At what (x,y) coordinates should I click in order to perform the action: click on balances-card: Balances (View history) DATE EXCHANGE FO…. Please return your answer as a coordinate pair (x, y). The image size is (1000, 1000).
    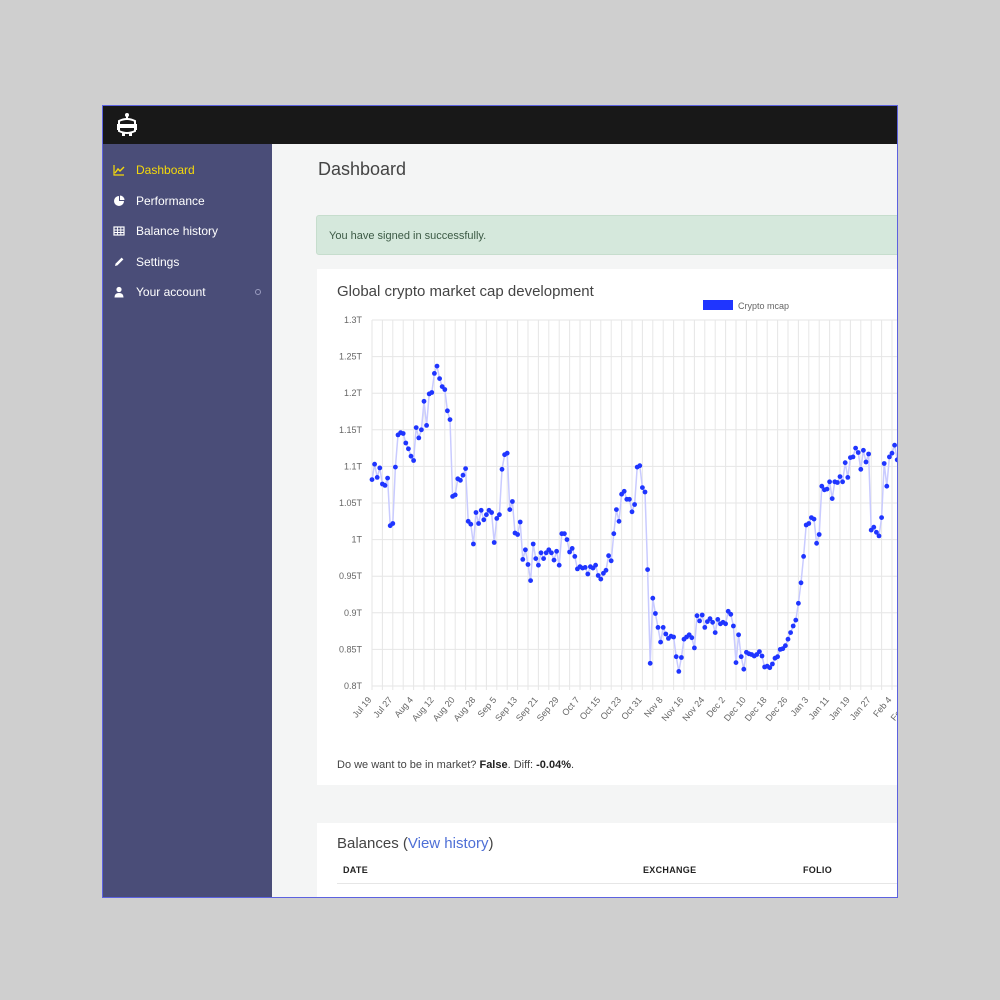
    Looking at the image, I should click on (607, 860).